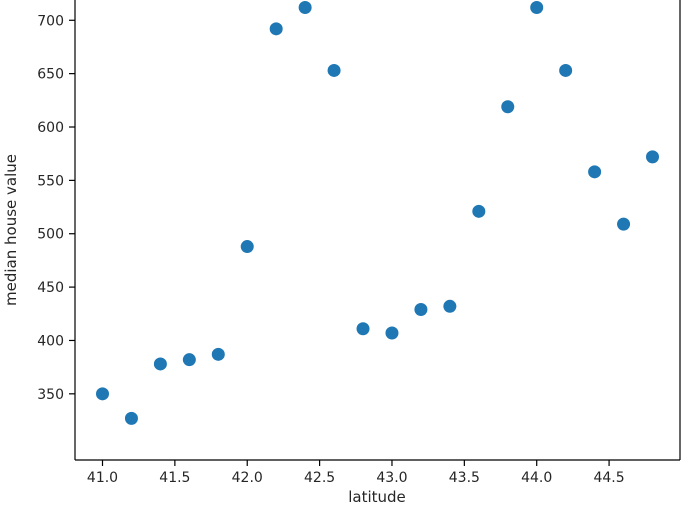 The height and width of the screenshot is (508, 686). Describe the element at coordinates (56, 208) in the screenshot. I see `y-axis-ticks: 350 400 450 500 550 600 650 700` at that location.